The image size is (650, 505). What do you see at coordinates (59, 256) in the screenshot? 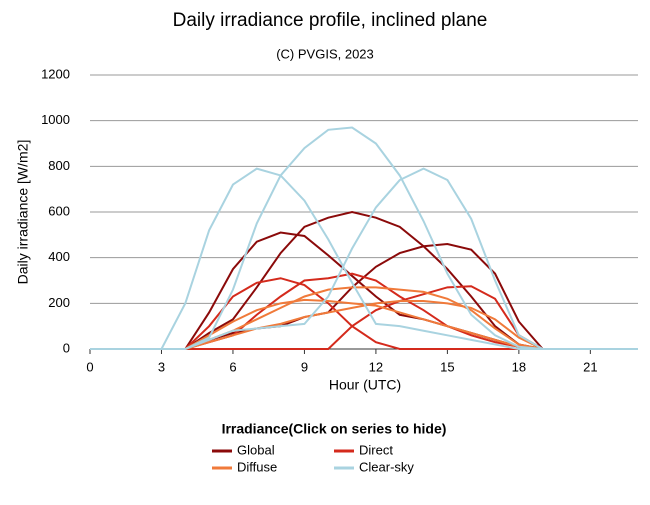
I see `y-tick-label: 400` at bounding box center [59, 256].